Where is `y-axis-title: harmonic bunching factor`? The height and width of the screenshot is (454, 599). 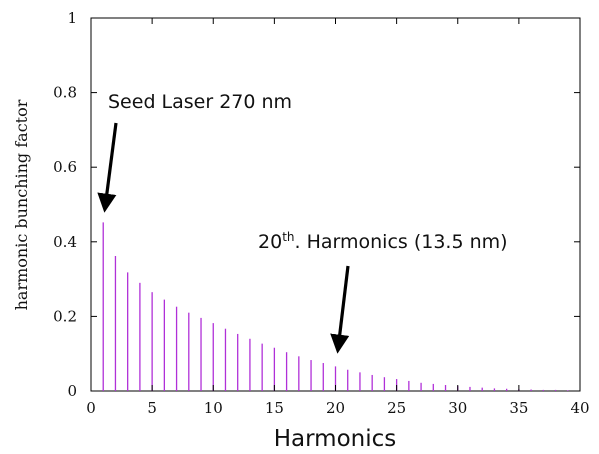
y-axis-title: harmonic bunching factor is located at coordinates (21, 204).